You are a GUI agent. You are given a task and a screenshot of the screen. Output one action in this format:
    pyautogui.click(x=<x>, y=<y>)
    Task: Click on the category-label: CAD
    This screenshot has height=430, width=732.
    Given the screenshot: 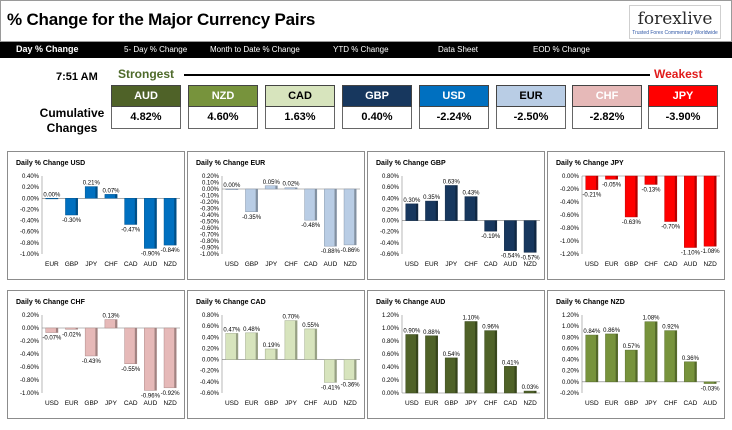 What is the action you would take?
    pyautogui.click(x=311, y=264)
    